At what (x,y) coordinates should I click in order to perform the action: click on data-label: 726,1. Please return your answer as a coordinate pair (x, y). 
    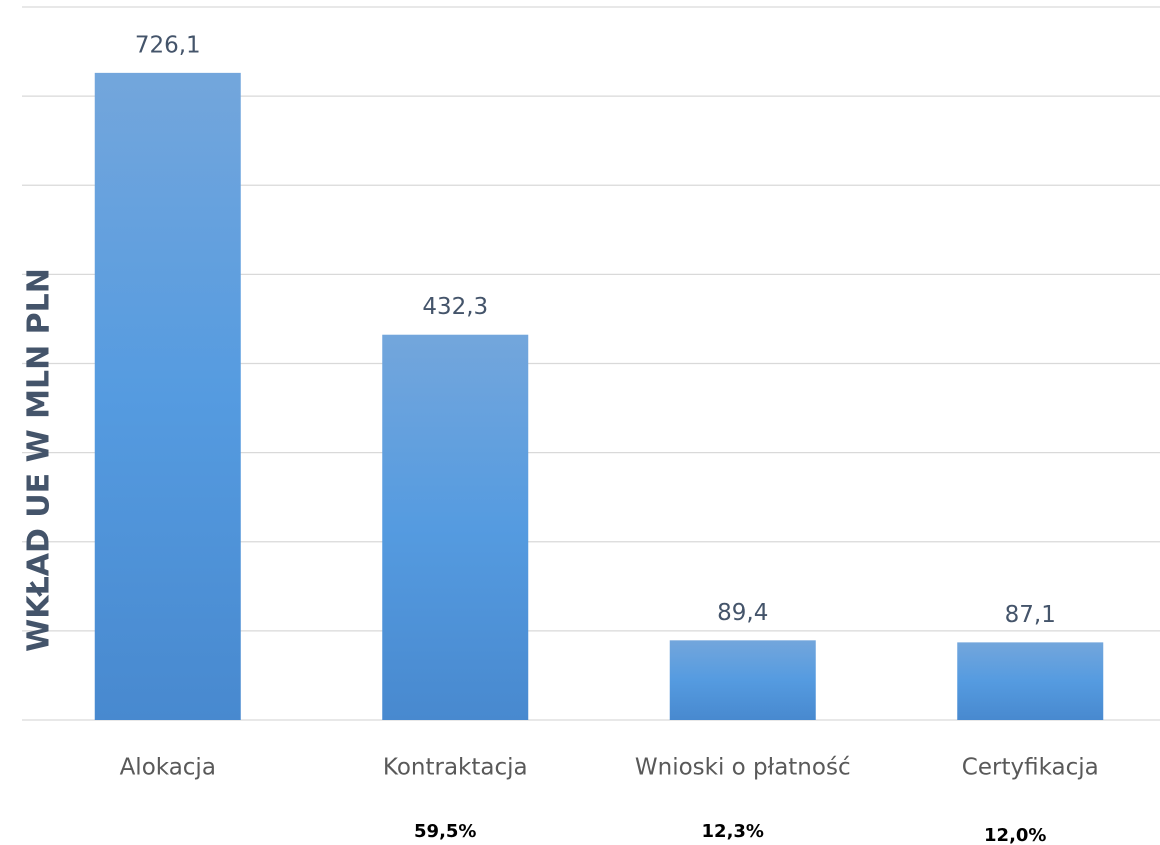
    Looking at the image, I should click on (168, 45).